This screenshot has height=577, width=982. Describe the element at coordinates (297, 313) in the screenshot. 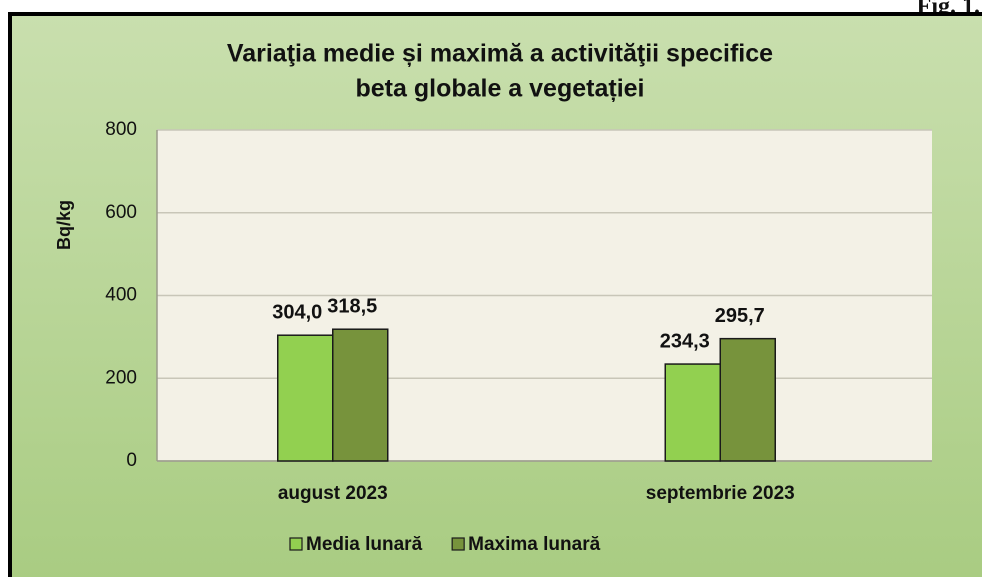

I see `data-label: 304,0` at that location.